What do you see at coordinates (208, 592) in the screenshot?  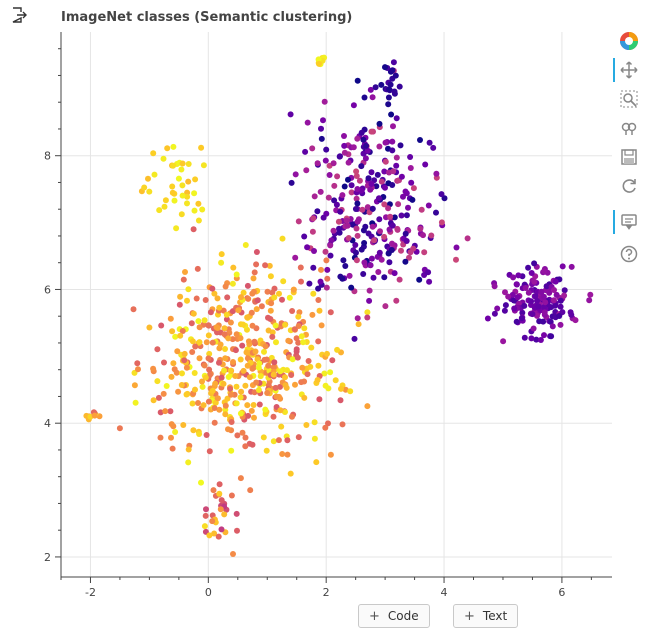 I see `x-tick-label: 0` at bounding box center [208, 592].